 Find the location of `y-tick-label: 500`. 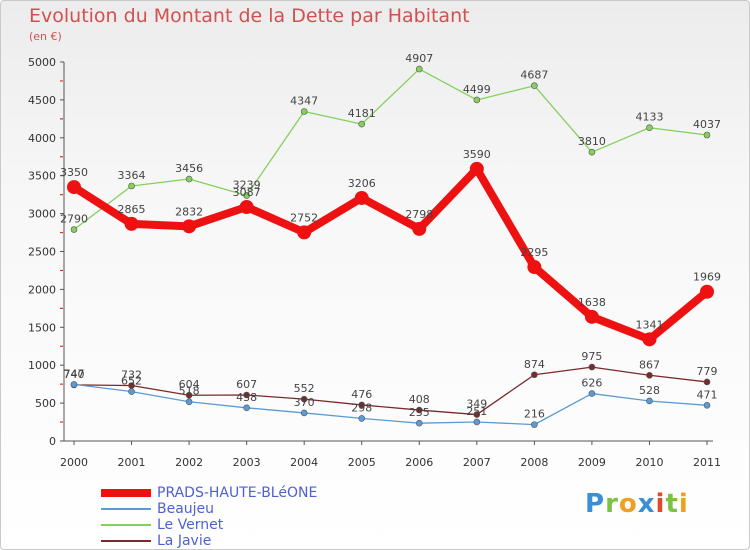

y-tick-label: 500 is located at coordinates (45, 403).